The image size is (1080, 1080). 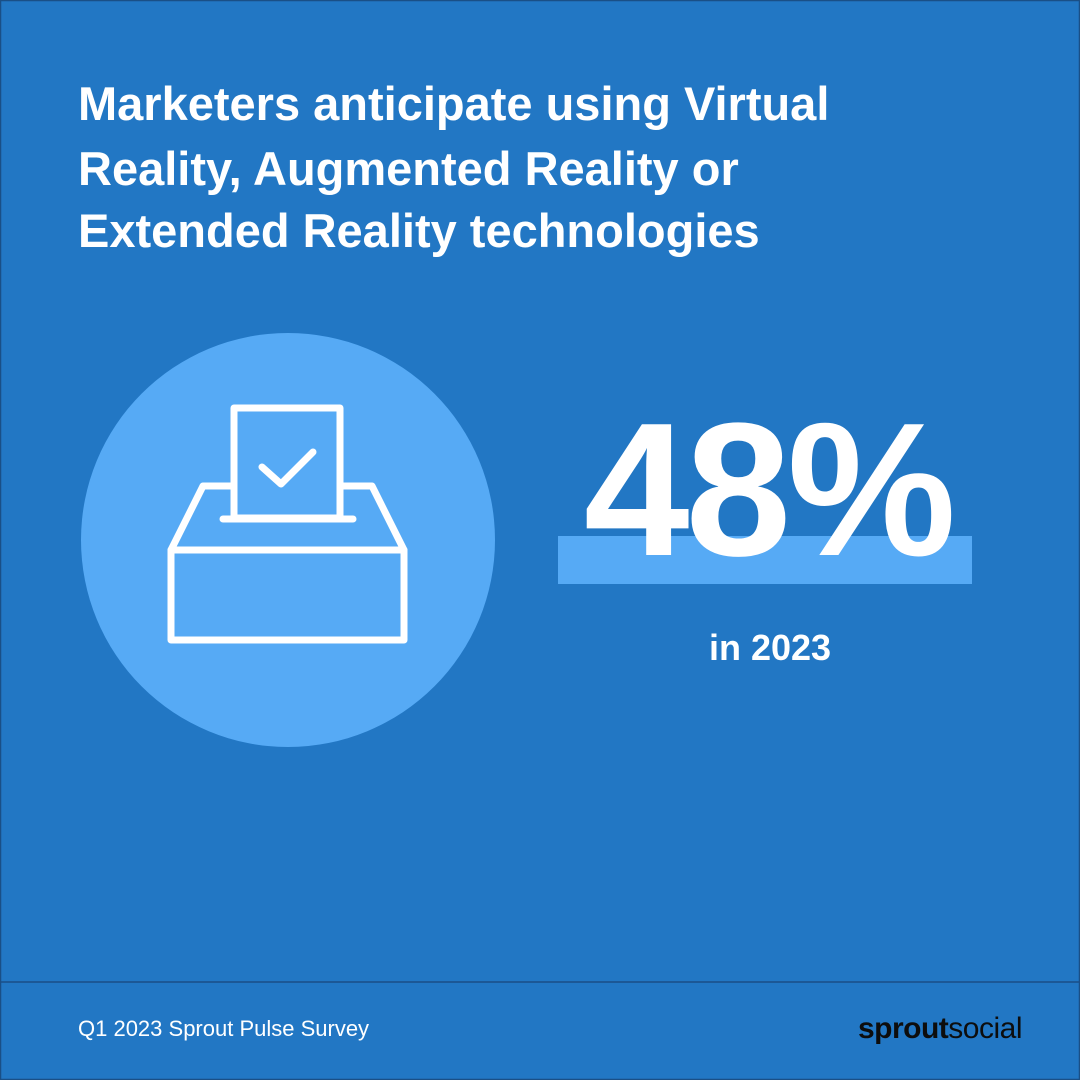 I want to click on icon-circle, so click(x=288, y=540).